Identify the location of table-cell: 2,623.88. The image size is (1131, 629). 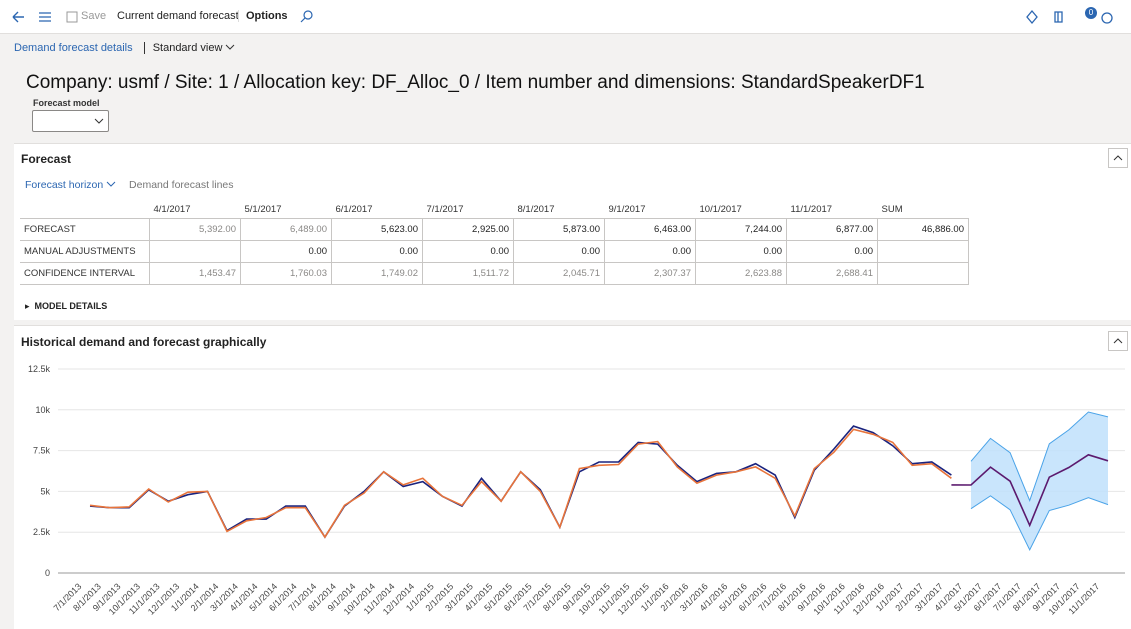
(741, 273).